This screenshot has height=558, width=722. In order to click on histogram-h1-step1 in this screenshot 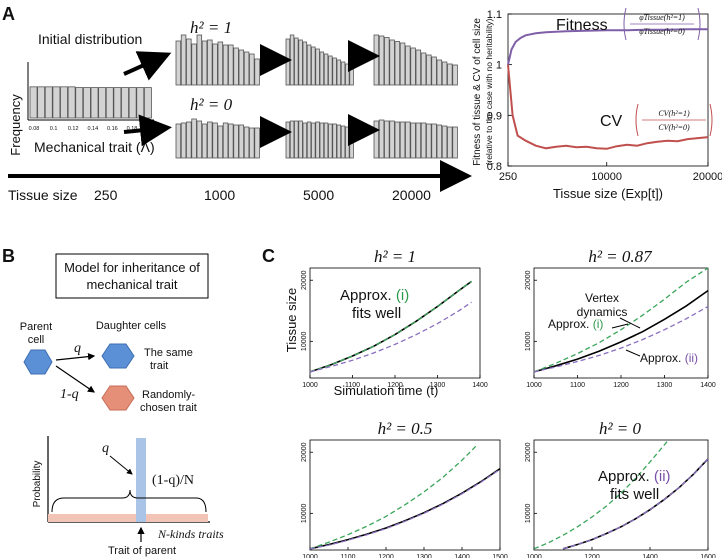, I will do `click(217, 60)`.